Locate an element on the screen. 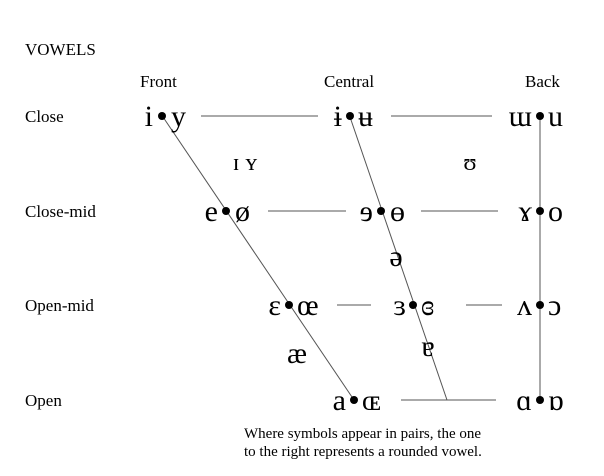 The height and width of the screenshot is (476, 604). vowel-symbol-unrounded: i is located at coordinates (149, 116).